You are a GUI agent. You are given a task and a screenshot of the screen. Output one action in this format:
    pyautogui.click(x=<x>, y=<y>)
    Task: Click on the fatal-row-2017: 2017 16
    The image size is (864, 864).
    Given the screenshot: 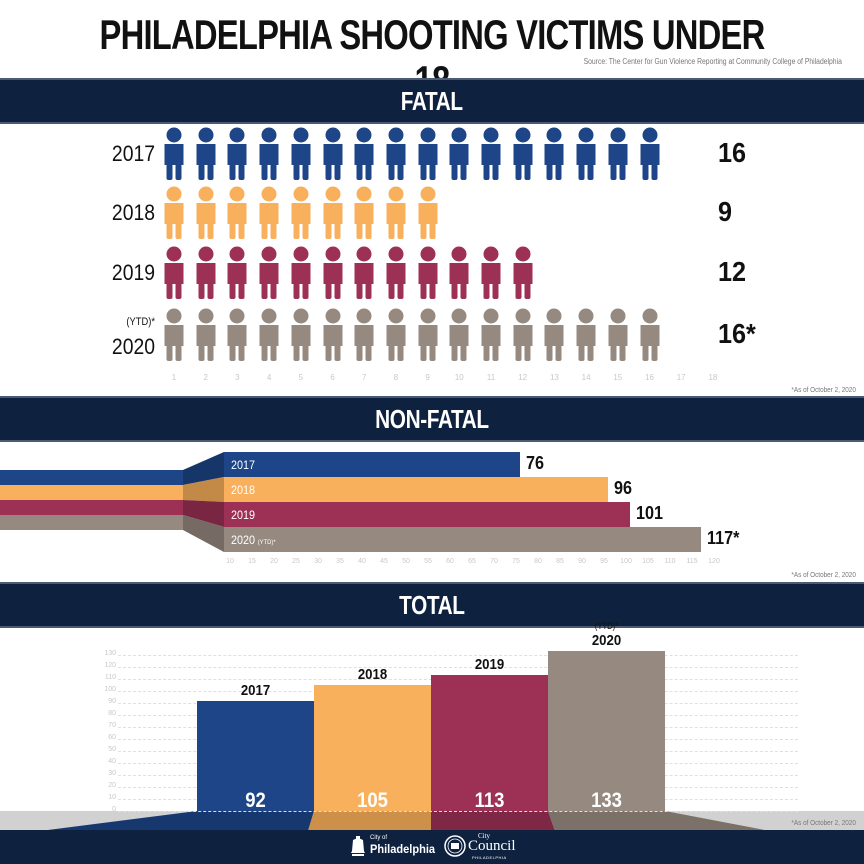 What is the action you would take?
    pyautogui.click(x=432, y=155)
    